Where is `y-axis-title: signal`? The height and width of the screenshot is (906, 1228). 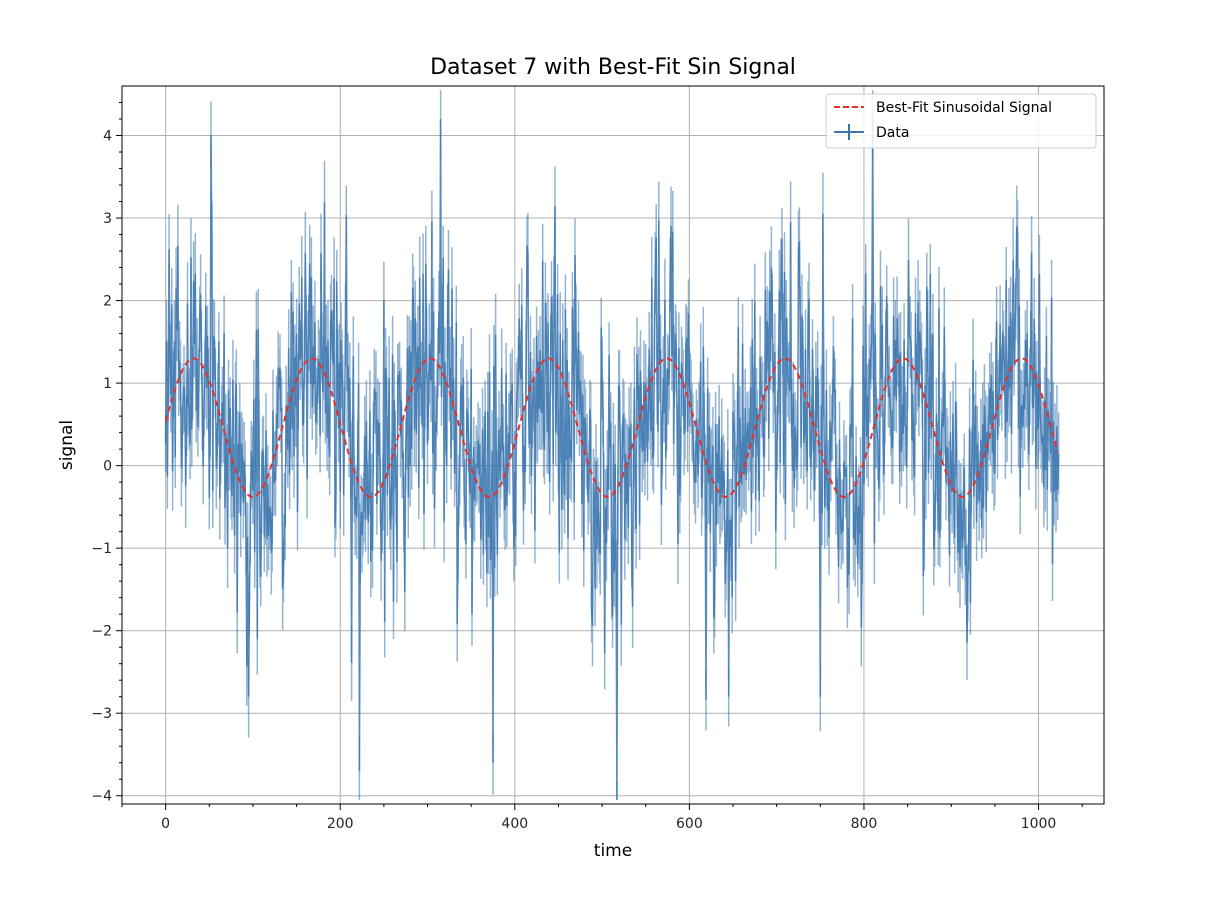 y-axis-title: signal is located at coordinates (67, 445).